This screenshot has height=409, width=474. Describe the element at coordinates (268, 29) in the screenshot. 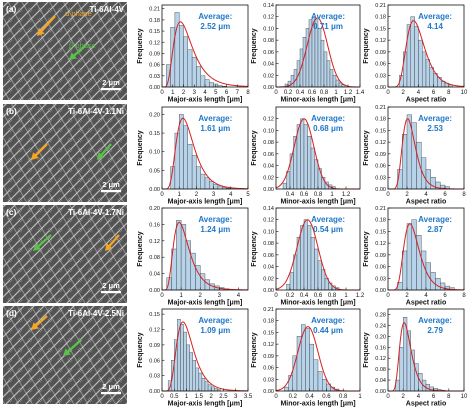

I see `y-tick-label: 0.10` at that location.